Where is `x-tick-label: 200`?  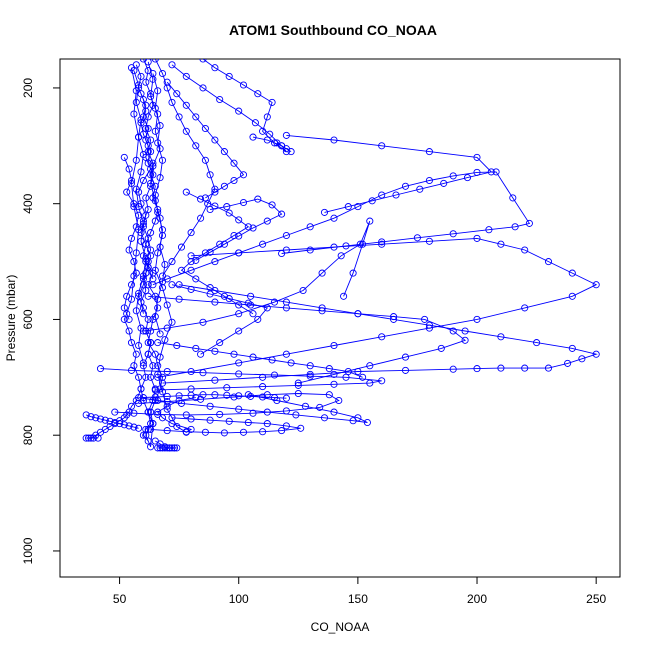
x-tick-label: 200 is located at coordinates (477, 599).